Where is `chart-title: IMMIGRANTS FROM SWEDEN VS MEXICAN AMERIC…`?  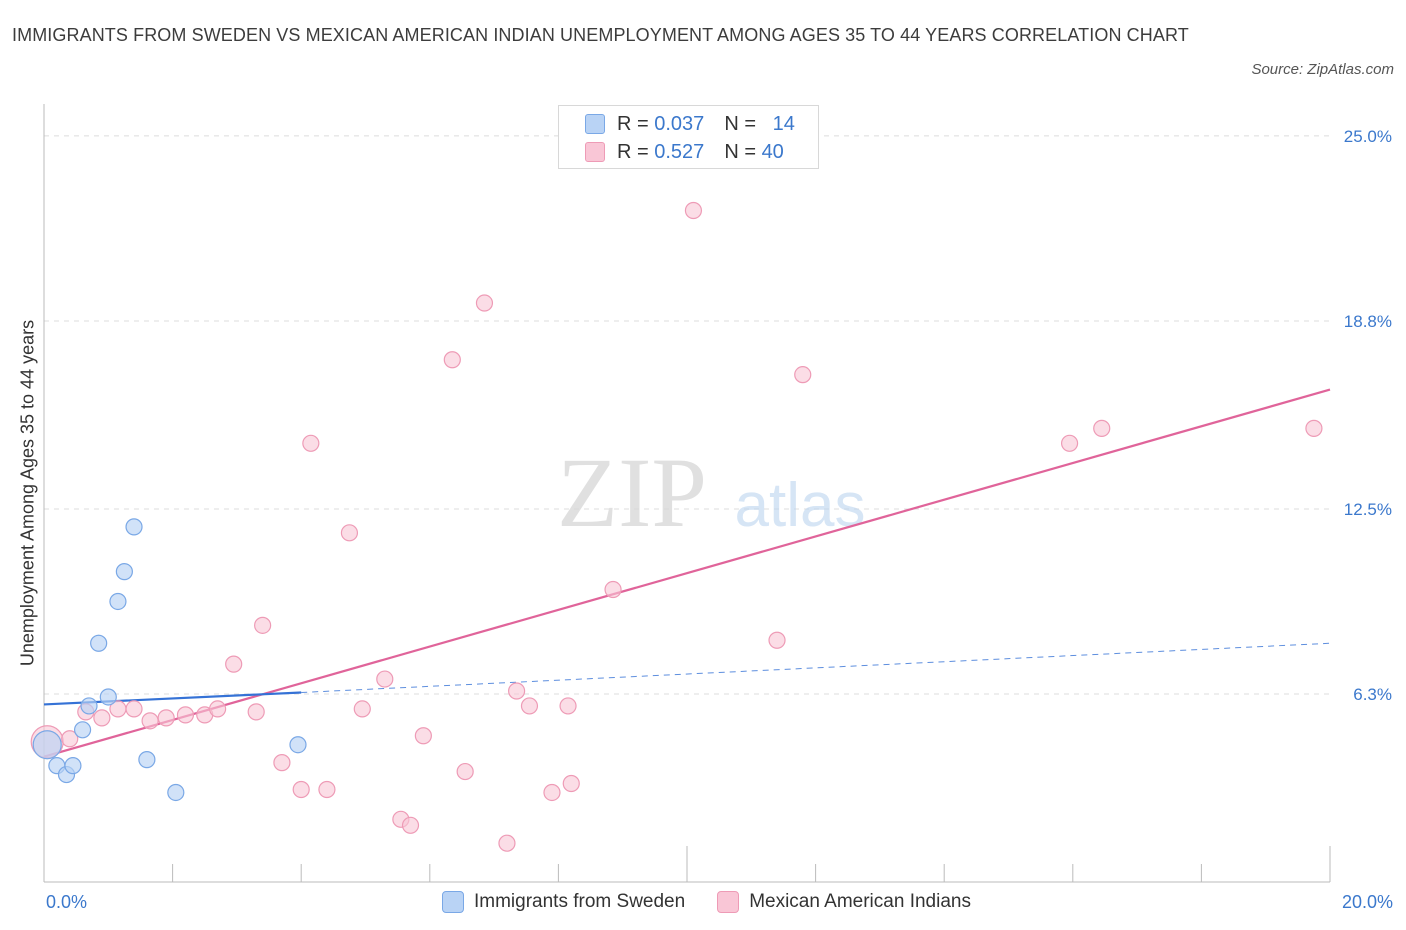
chart-title: IMMIGRANTS FROM SWEDEN VS MEXICAN AMERIC… is located at coordinates (600, 35).